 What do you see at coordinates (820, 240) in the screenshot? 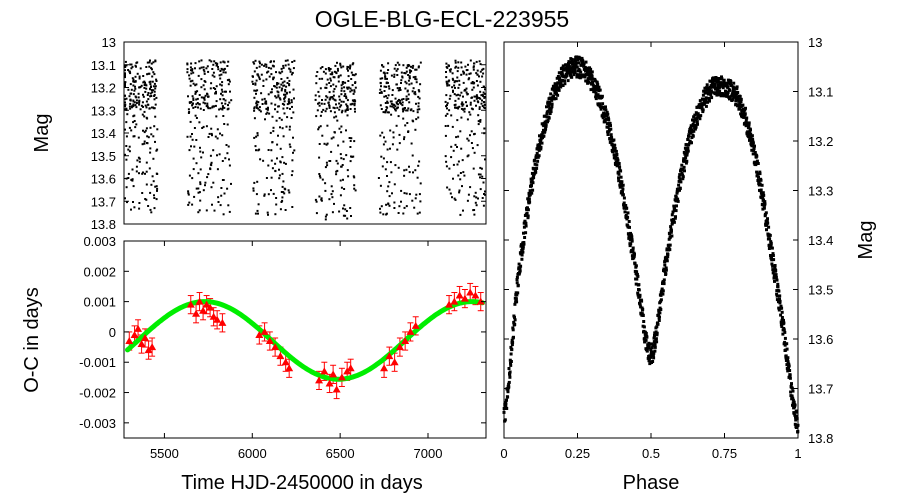
I see `y-tick-label: 13.4` at bounding box center [820, 240].